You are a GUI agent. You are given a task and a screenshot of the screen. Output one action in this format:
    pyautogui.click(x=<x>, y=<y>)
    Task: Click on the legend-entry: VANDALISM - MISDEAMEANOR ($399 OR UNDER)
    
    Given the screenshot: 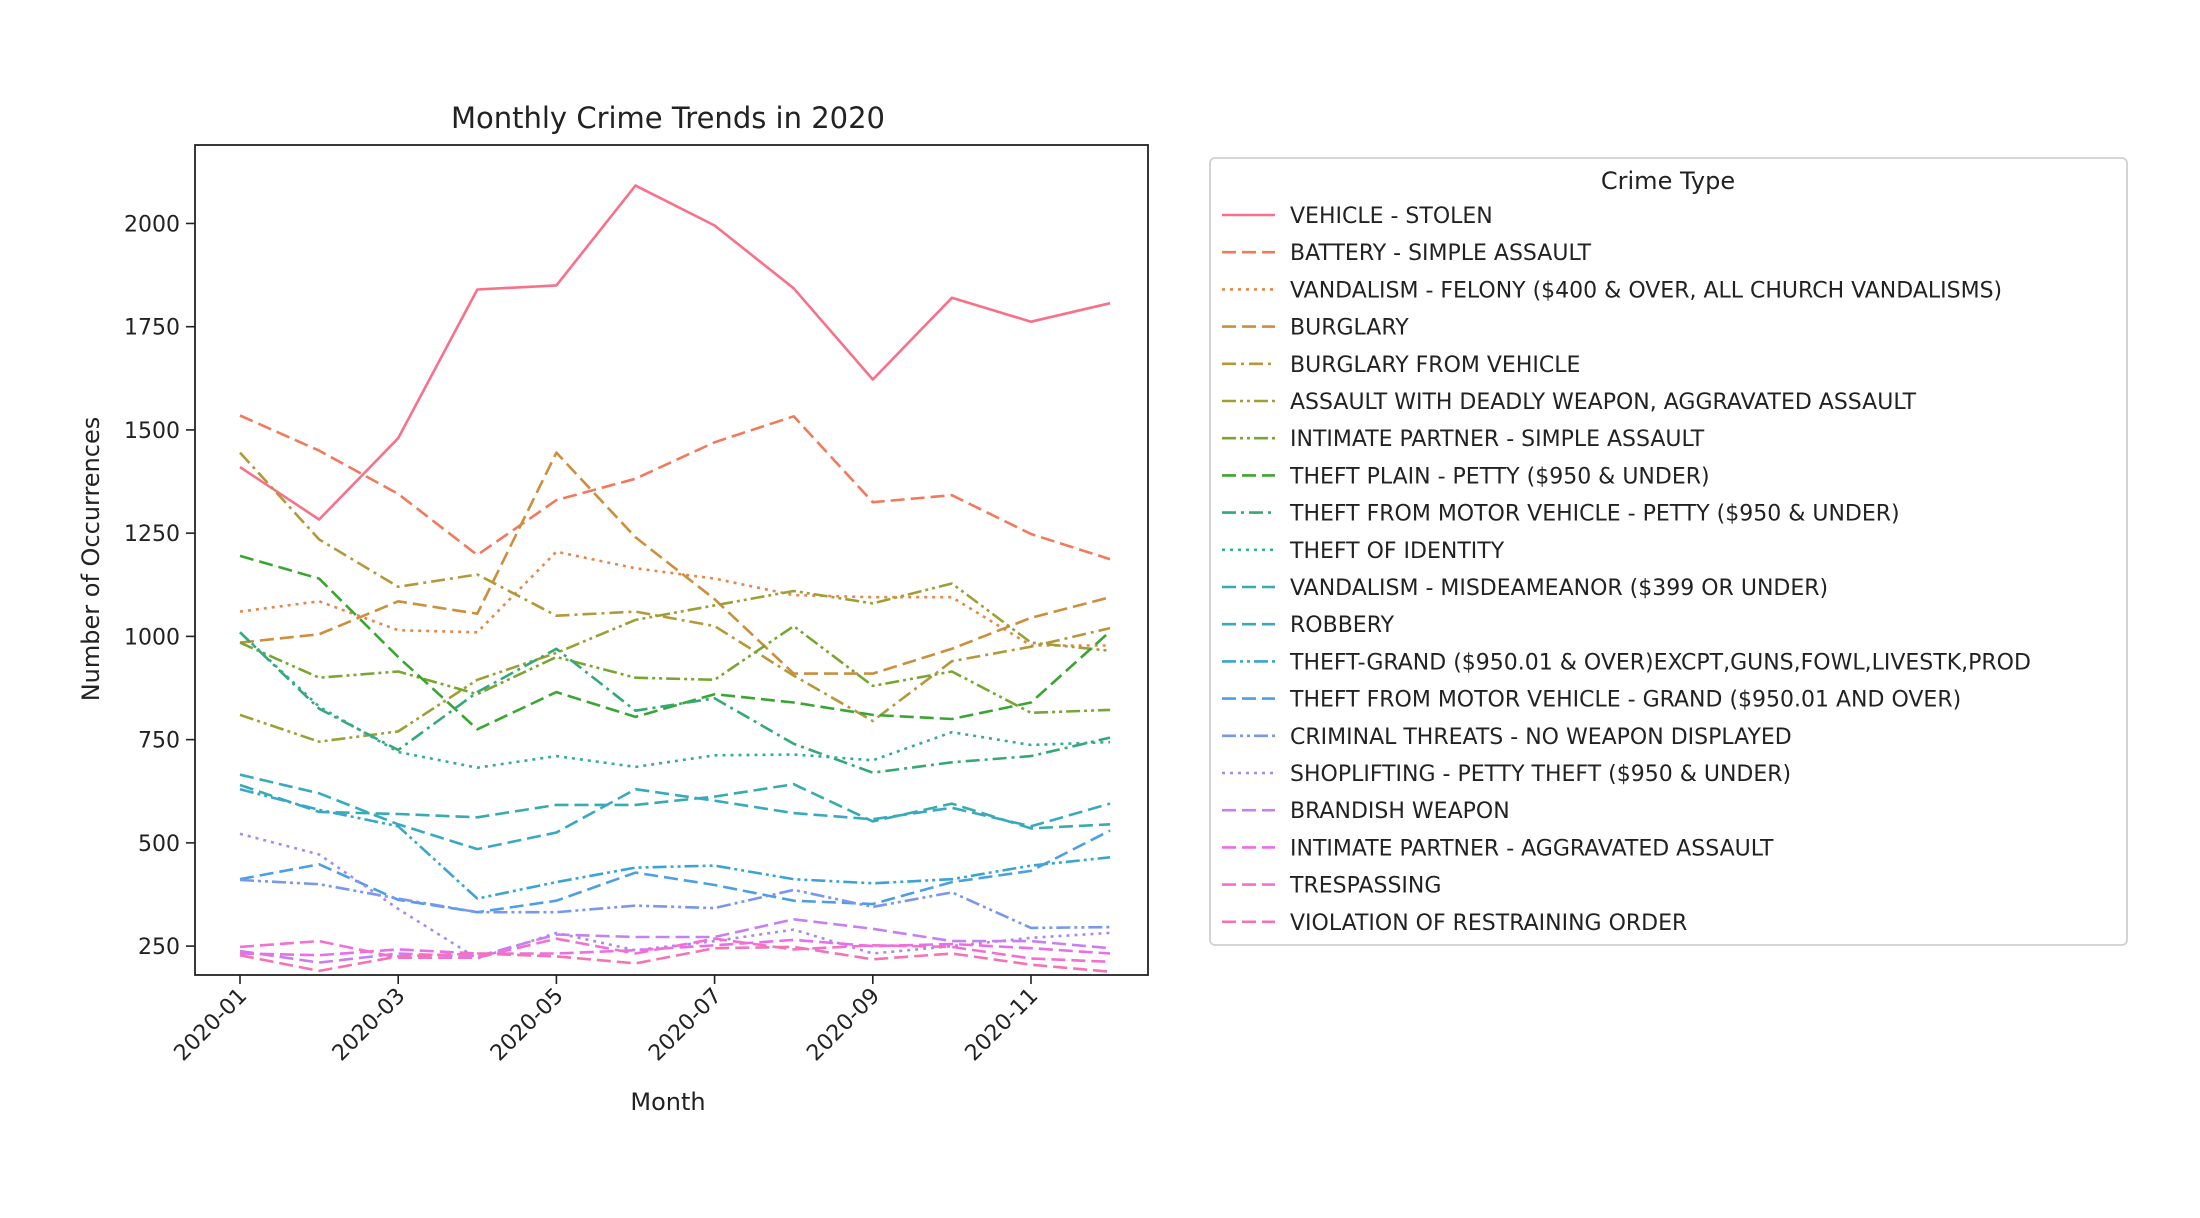 What is the action you would take?
    pyautogui.click(x=1525, y=588)
    